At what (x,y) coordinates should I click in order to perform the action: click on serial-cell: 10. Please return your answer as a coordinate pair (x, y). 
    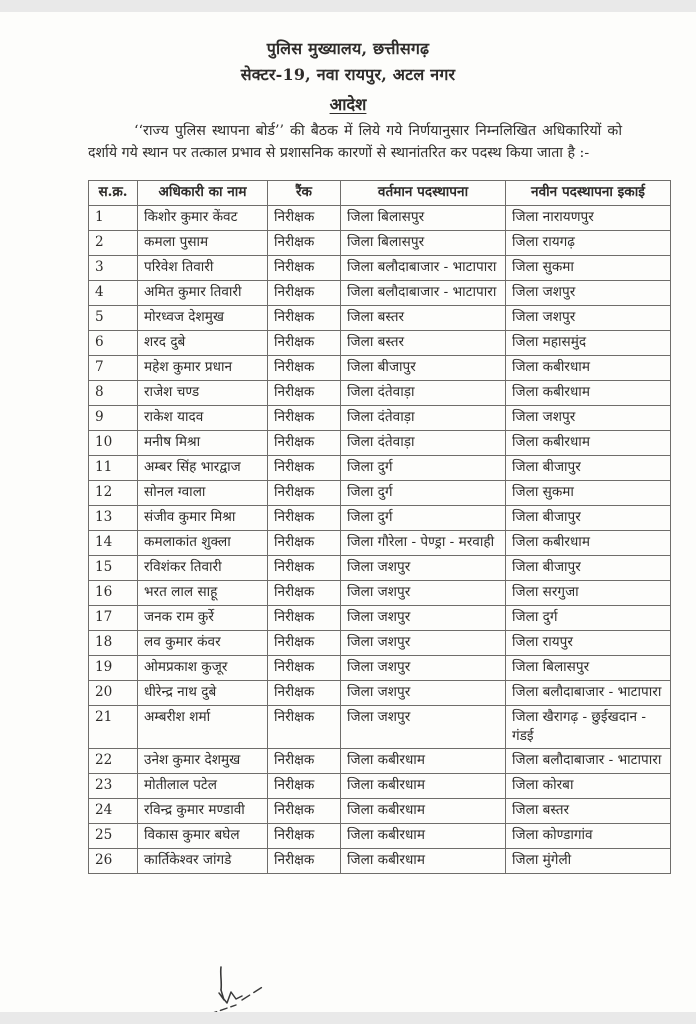
    Looking at the image, I should click on (113, 443).